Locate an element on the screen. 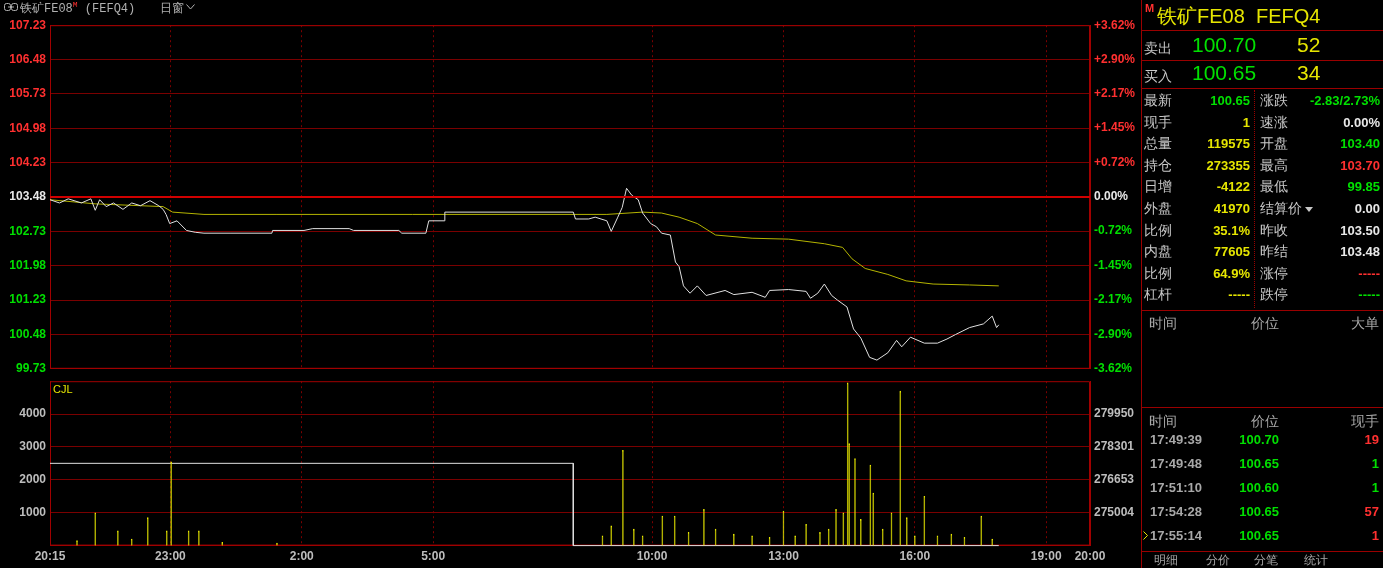 This screenshot has width=1383, height=568. x-tick-label: 16:00 is located at coordinates (915, 556).